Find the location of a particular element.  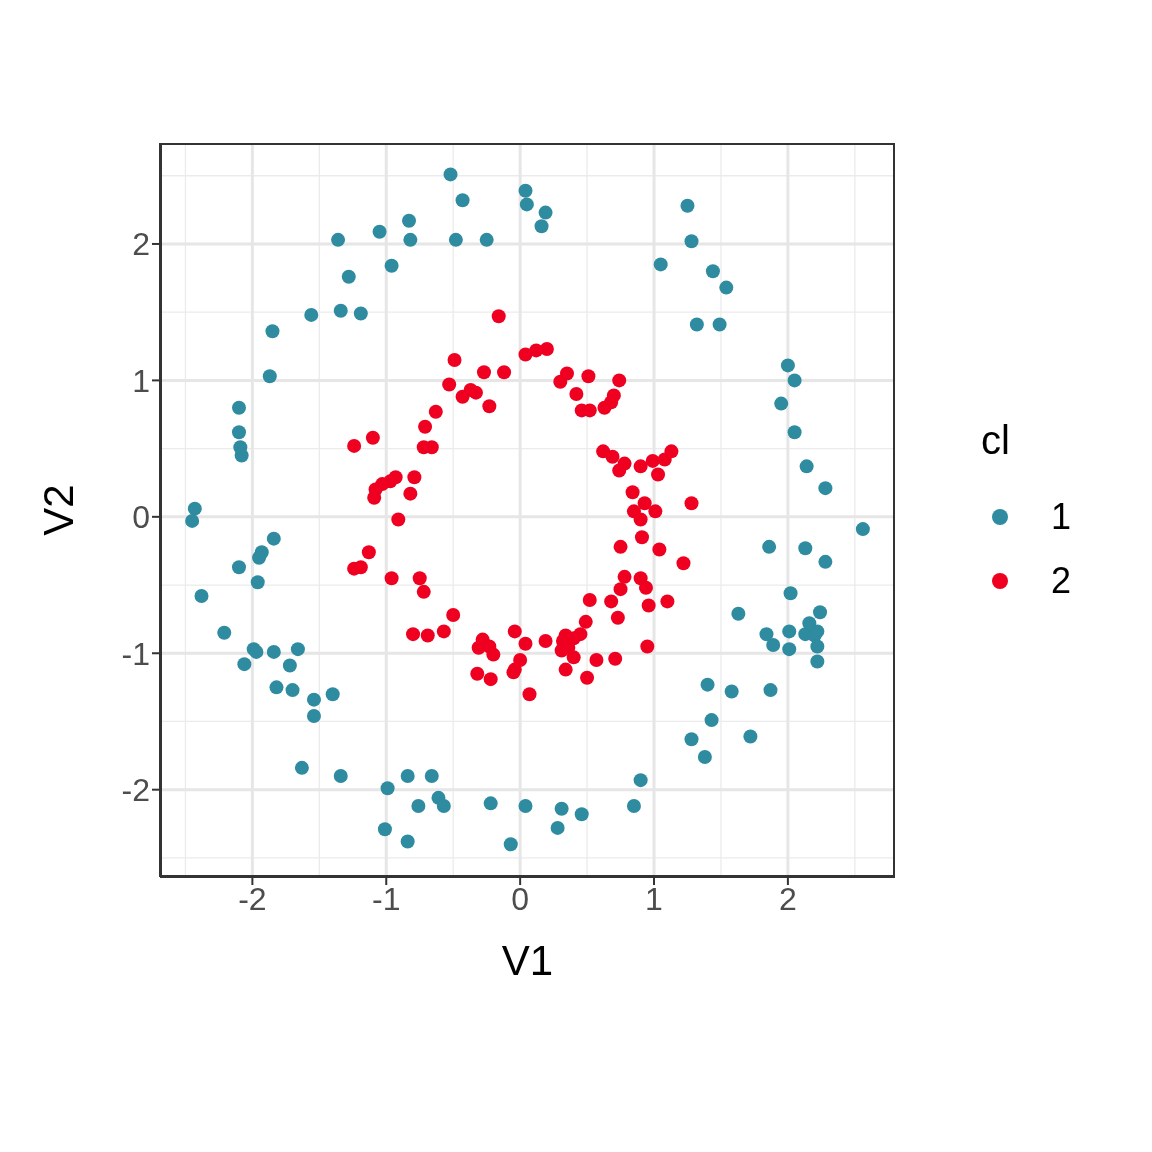

y-axis-title: V2 is located at coordinates (58, 510).